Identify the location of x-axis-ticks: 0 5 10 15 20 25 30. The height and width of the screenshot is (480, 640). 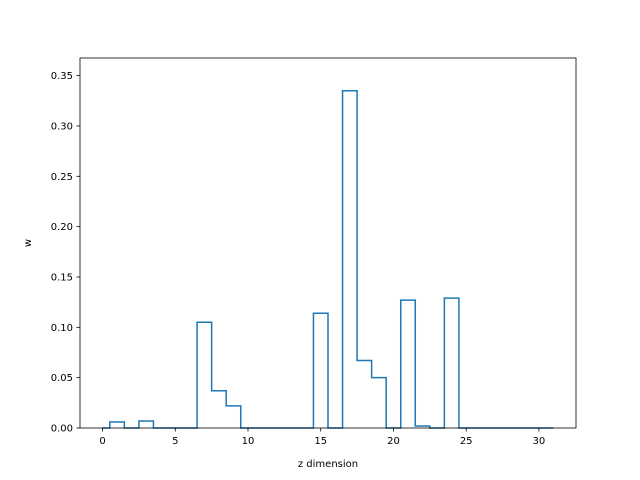
(322, 437).